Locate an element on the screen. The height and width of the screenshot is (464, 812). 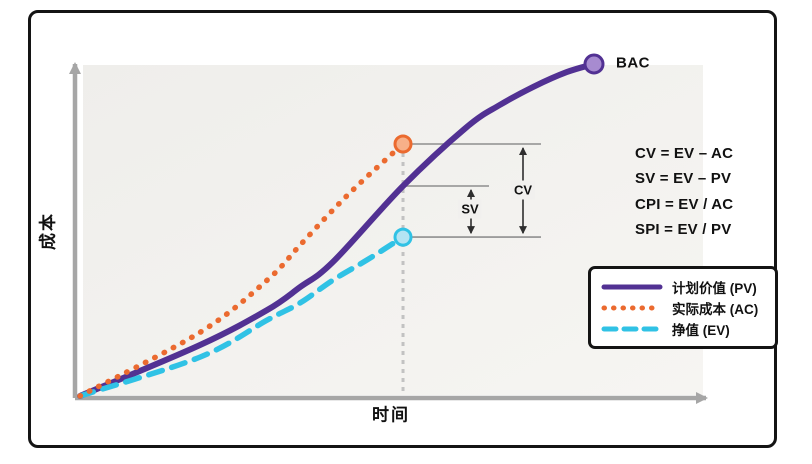
ac-line-swatch is located at coordinates (632, 307).